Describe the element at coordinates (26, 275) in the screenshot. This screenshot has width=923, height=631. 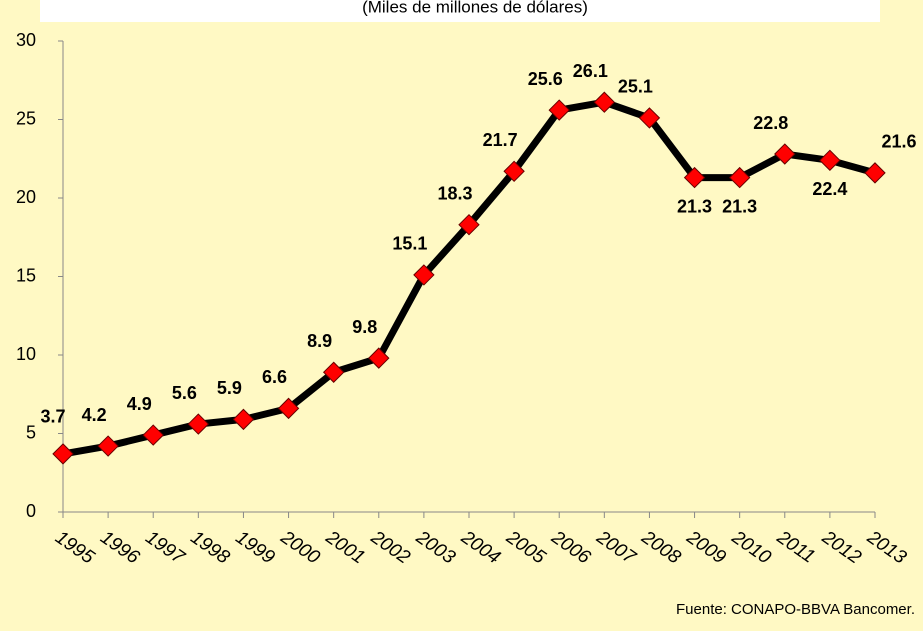
I see `y-tick-label: 15` at that location.